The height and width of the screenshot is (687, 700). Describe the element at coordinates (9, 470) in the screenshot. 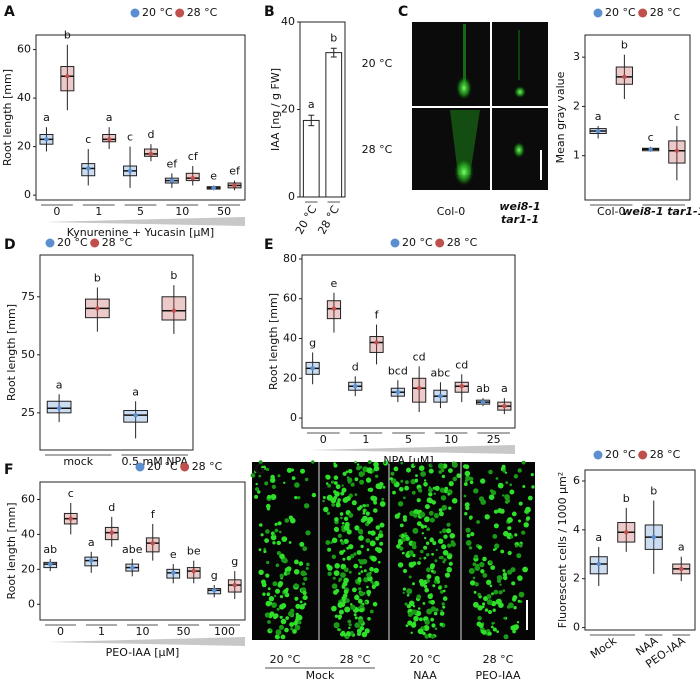

I see `panel-letter: F` at that location.